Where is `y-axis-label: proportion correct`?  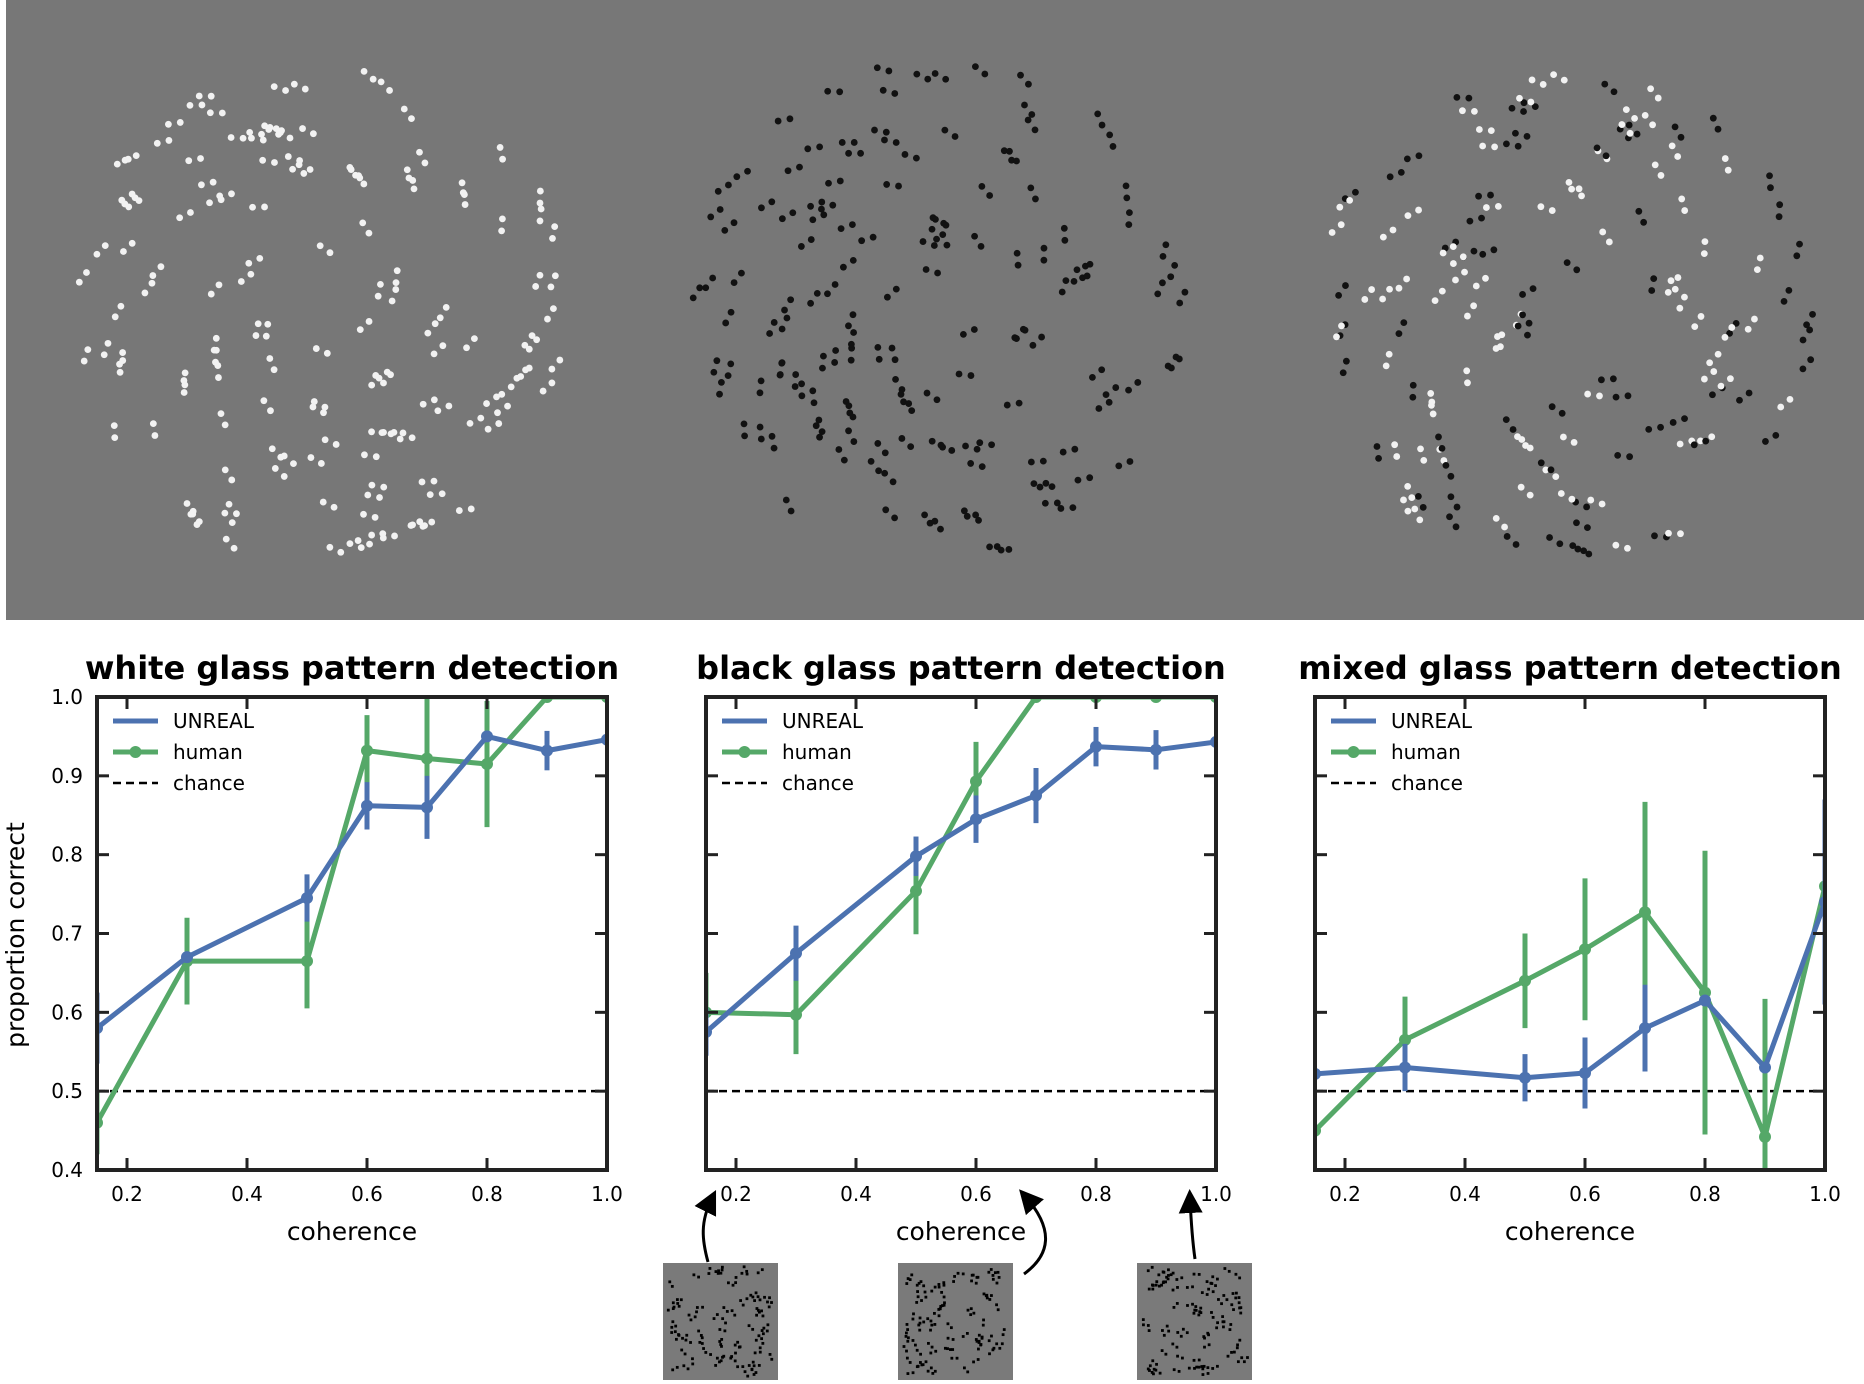 y-axis-label: proportion correct is located at coordinates (15, 935).